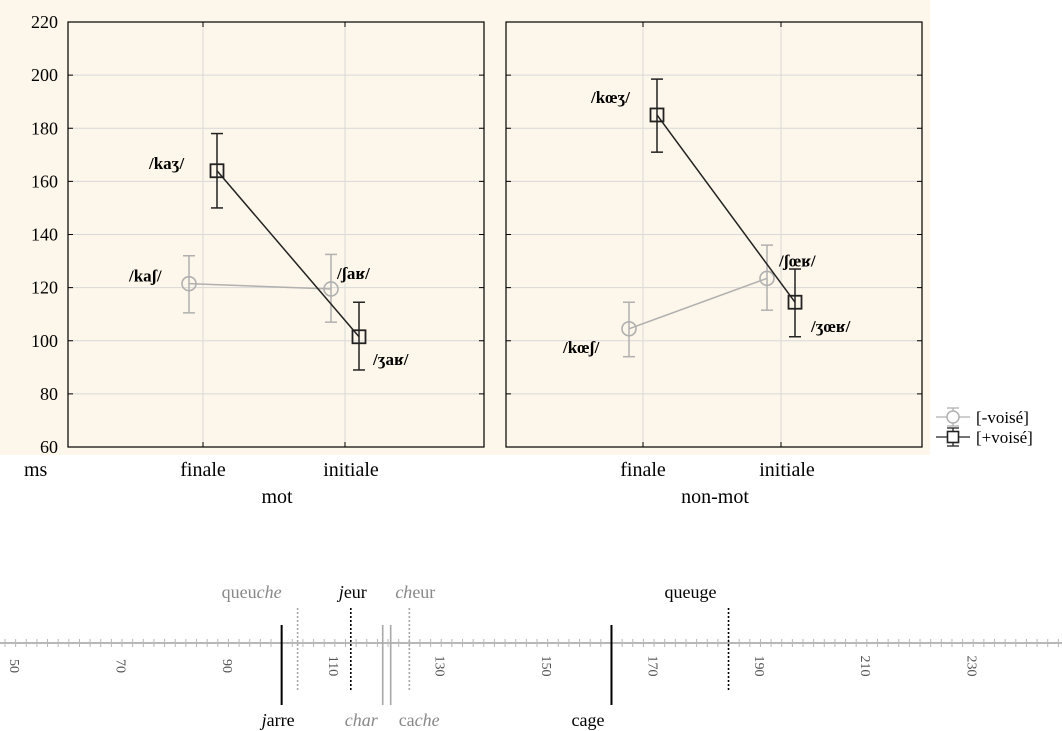 This screenshot has width=1062, height=731. I want to click on data-label: /ʒaʁ/, so click(390, 359).